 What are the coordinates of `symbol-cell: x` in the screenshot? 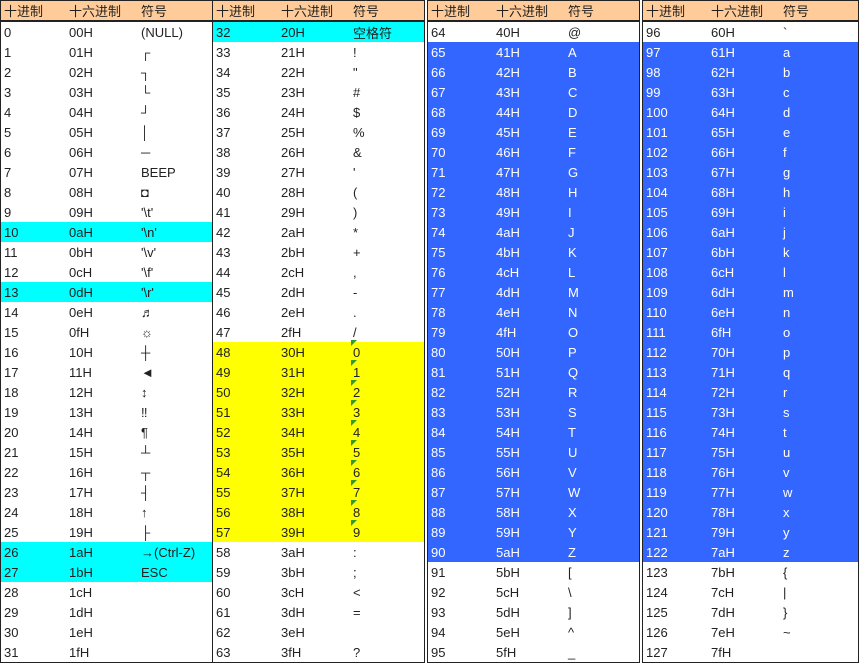 It's located at (786, 512).